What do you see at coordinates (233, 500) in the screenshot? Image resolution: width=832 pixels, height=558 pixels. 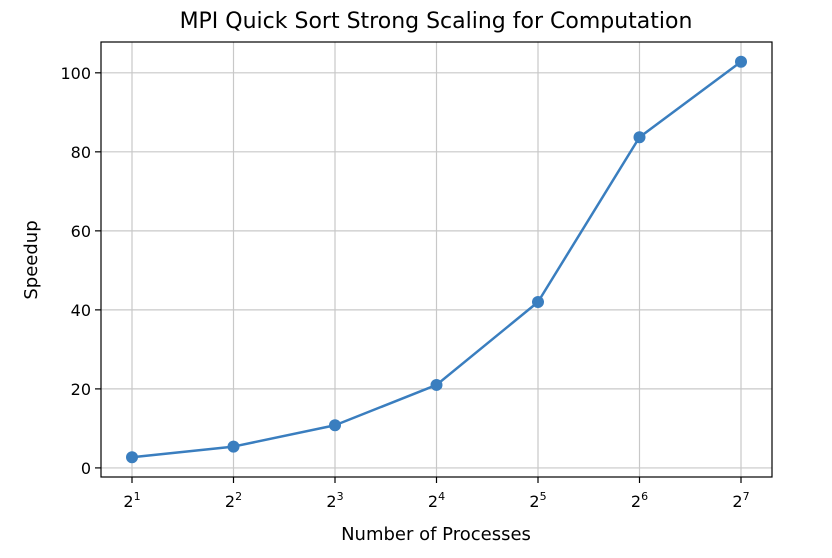 I see `x-tick-label: 22` at bounding box center [233, 500].